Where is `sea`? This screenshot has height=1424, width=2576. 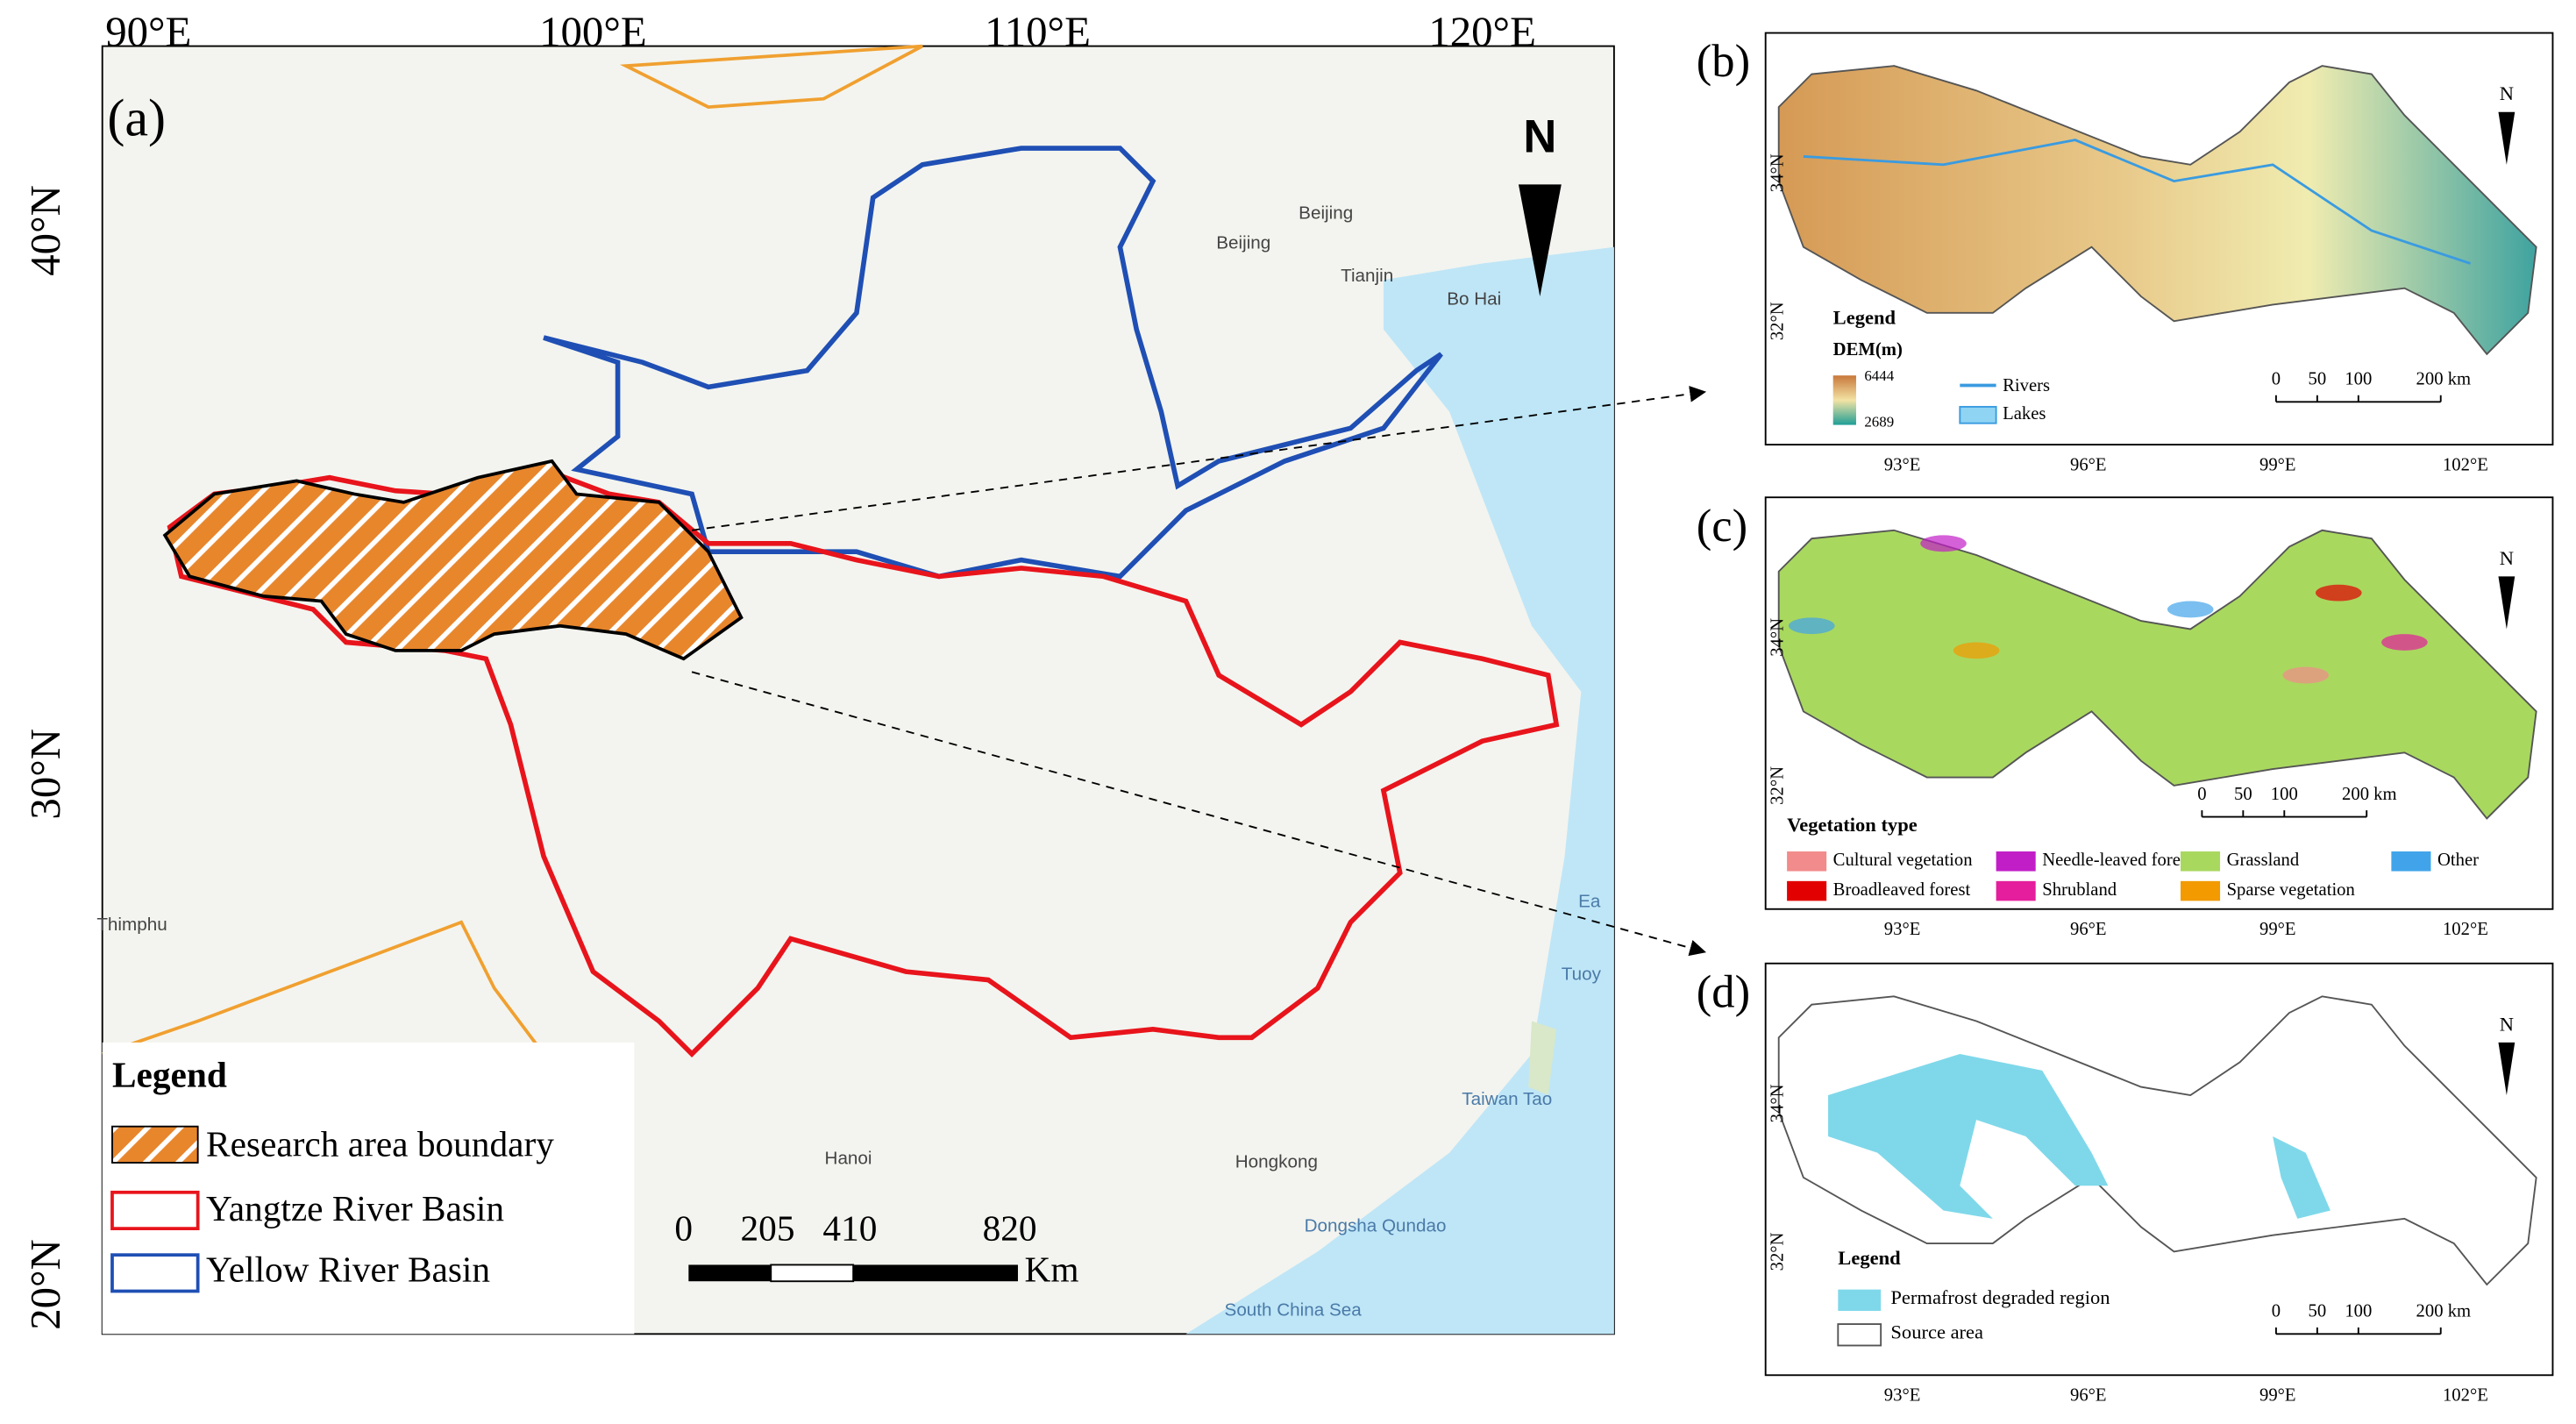 sea is located at coordinates (1399, 790).